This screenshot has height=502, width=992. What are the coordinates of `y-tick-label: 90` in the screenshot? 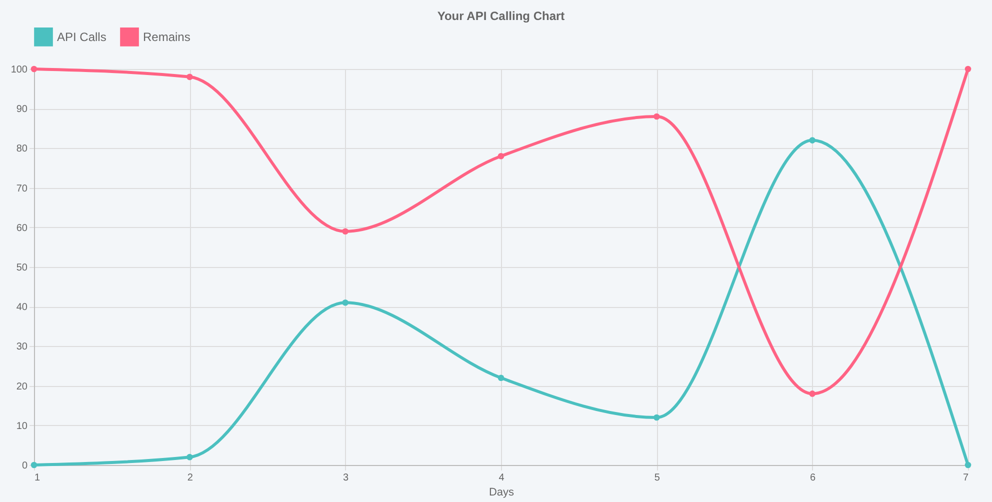 It's located at (22, 110).